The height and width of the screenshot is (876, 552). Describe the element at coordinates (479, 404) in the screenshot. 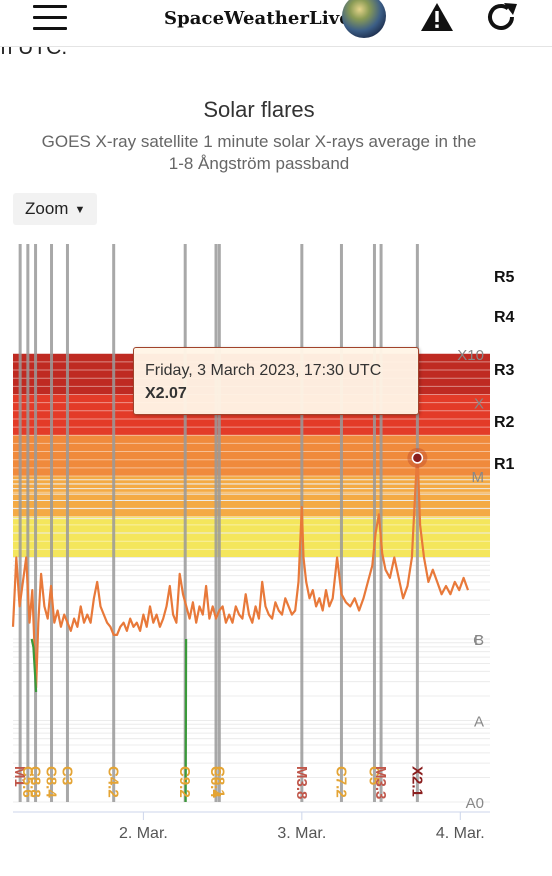

I see `y-tick-x: X` at that location.